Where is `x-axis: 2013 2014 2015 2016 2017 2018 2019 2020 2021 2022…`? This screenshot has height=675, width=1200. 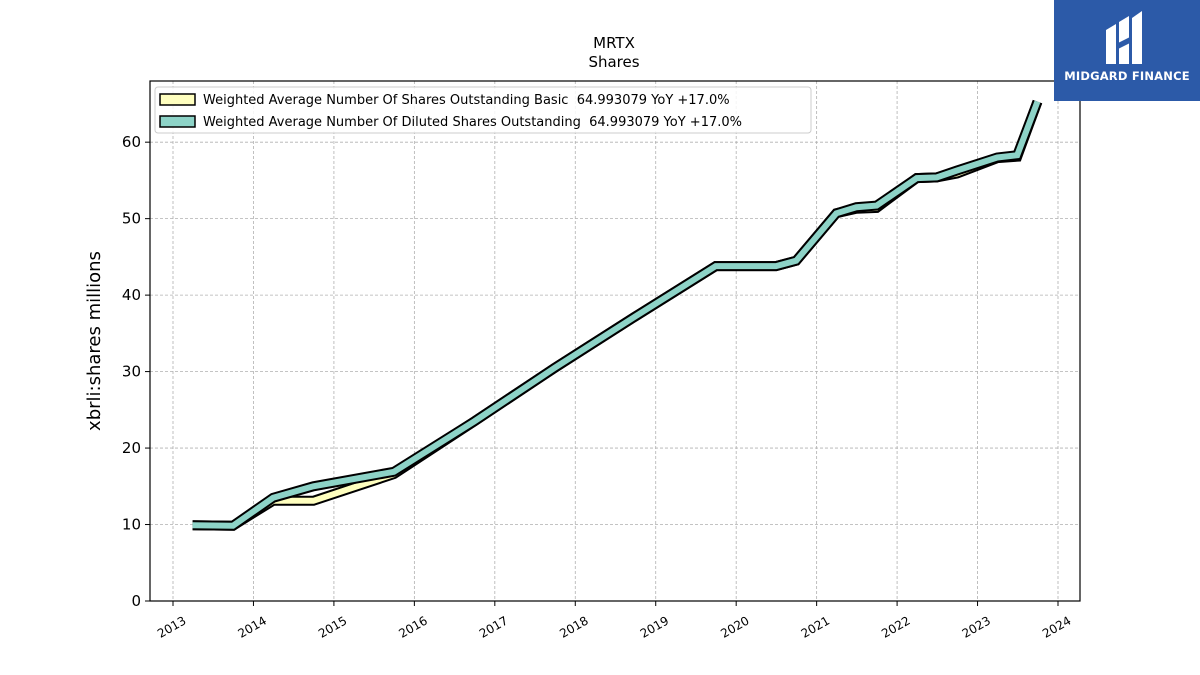 x-axis: 2013 2014 2015 2016 2017 2018 2019 2020 2021 2022… is located at coordinates (614, 621).